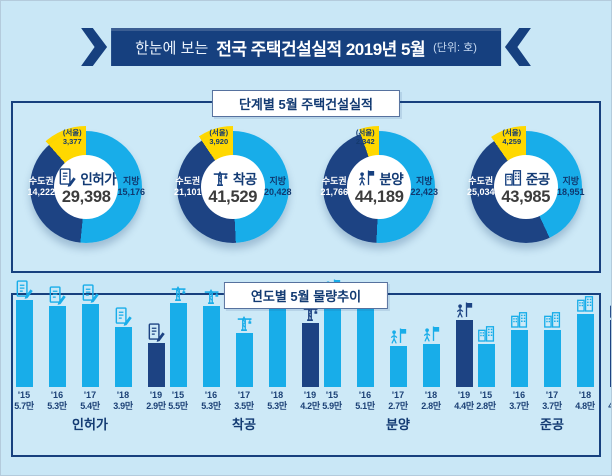 The image size is (612, 476). I want to click on capital-label: 수도권 21,766, so click(334, 186).